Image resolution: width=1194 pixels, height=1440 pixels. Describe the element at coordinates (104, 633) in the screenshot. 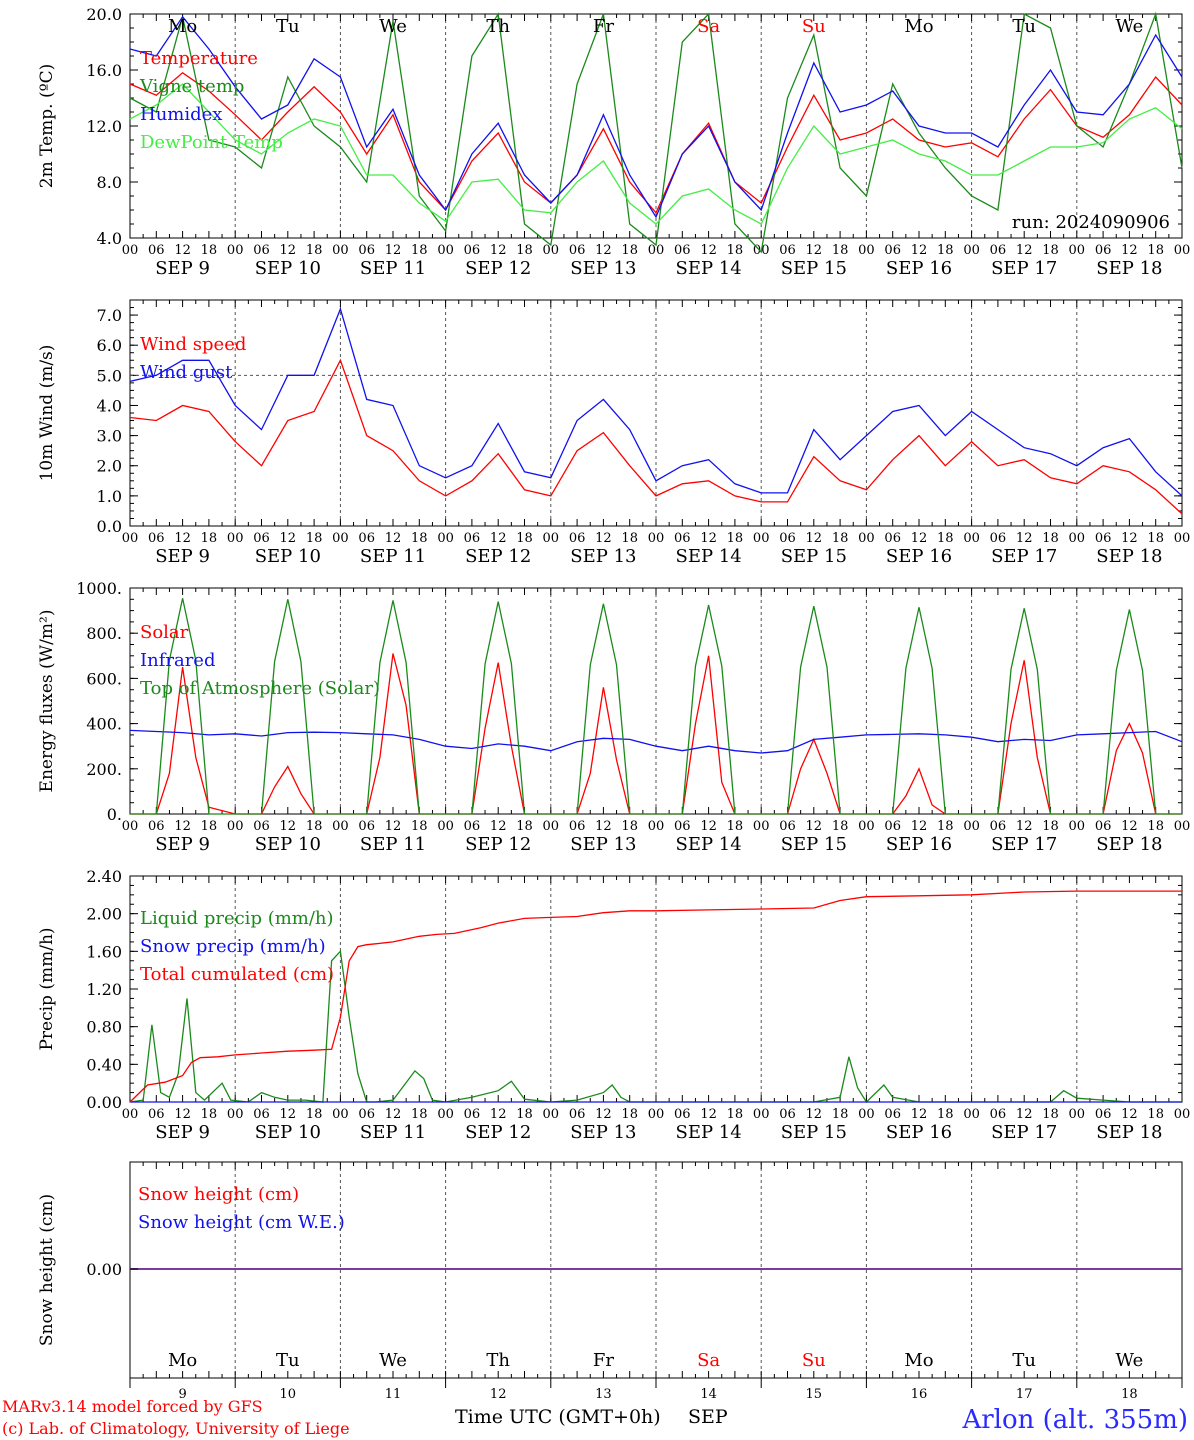

I see `y-tick-label: 800.` at that location.